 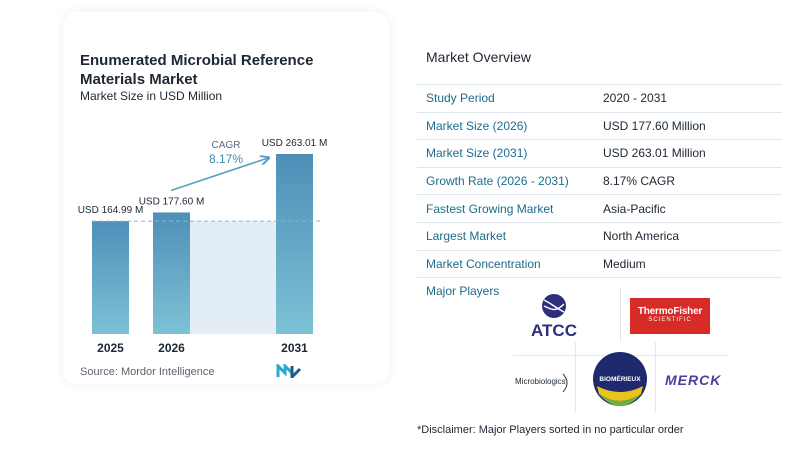 What do you see at coordinates (639, 181) in the screenshot?
I see `overview-row-value: 8.17% CAGR` at bounding box center [639, 181].